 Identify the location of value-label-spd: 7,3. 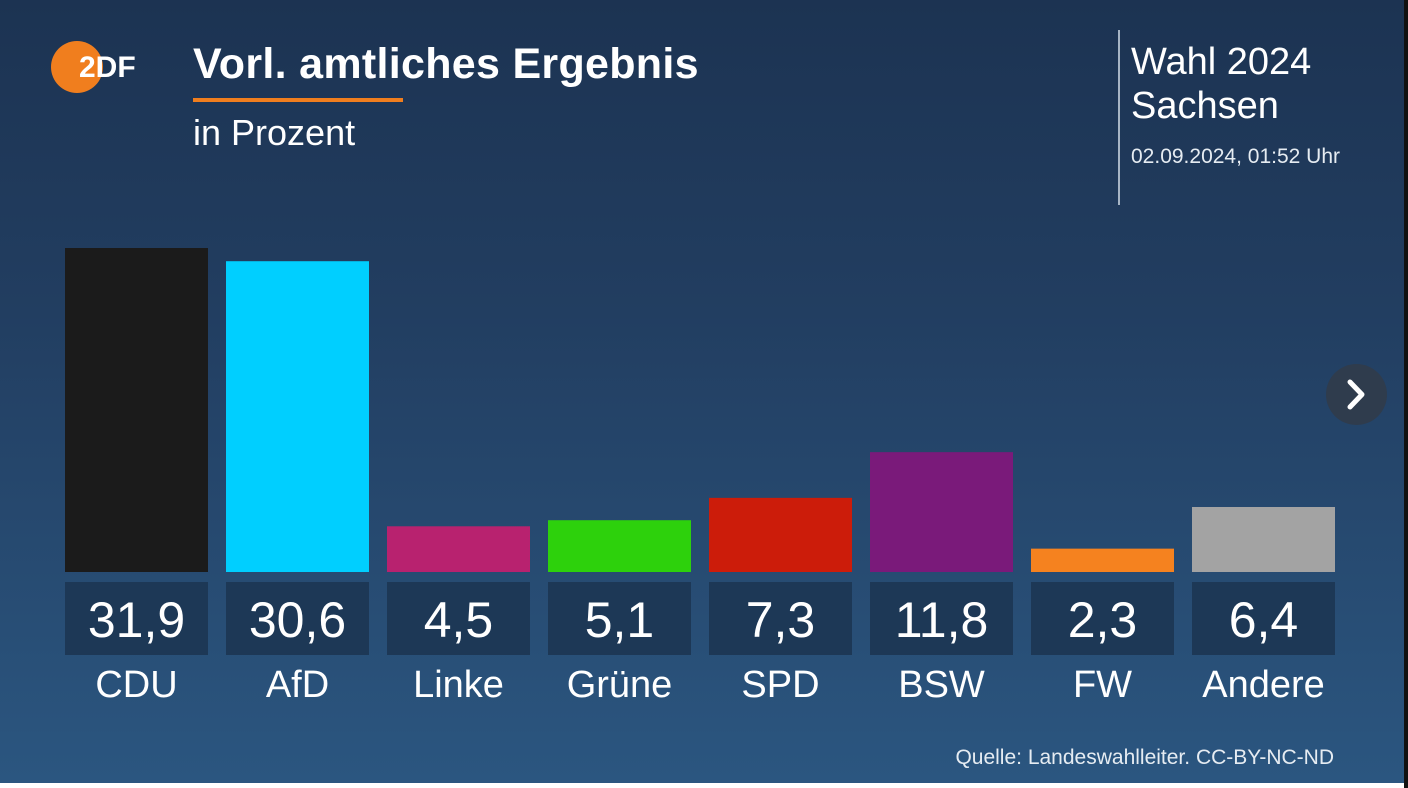
(781, 620).